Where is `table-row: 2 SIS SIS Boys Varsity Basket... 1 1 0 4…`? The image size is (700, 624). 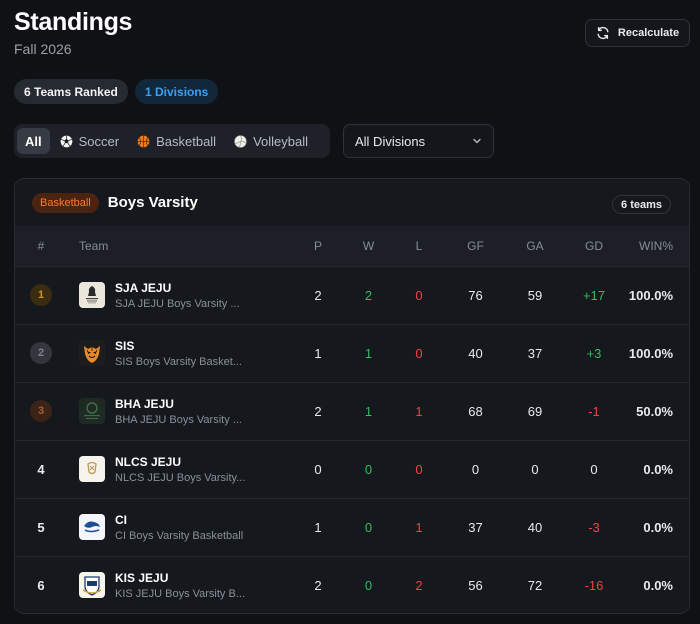
table-row: 2 SIS SIS Boys Varsity Basket... 1 1 0 4… is located at coordinates (352, 353).